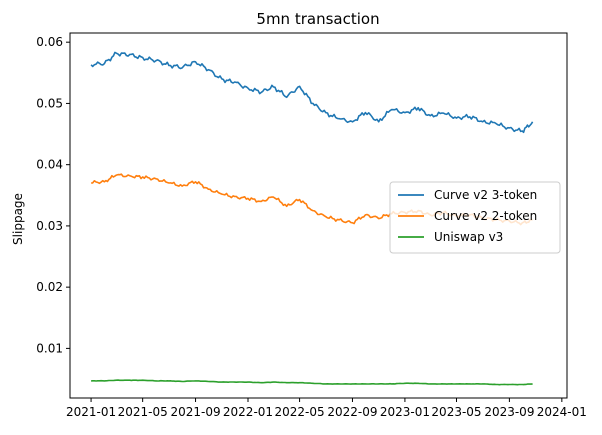  What do you see at coordinates (18, 219) in the screenshot?
I see `y-axis-label: Slippage` at bounding box center [18, 219].